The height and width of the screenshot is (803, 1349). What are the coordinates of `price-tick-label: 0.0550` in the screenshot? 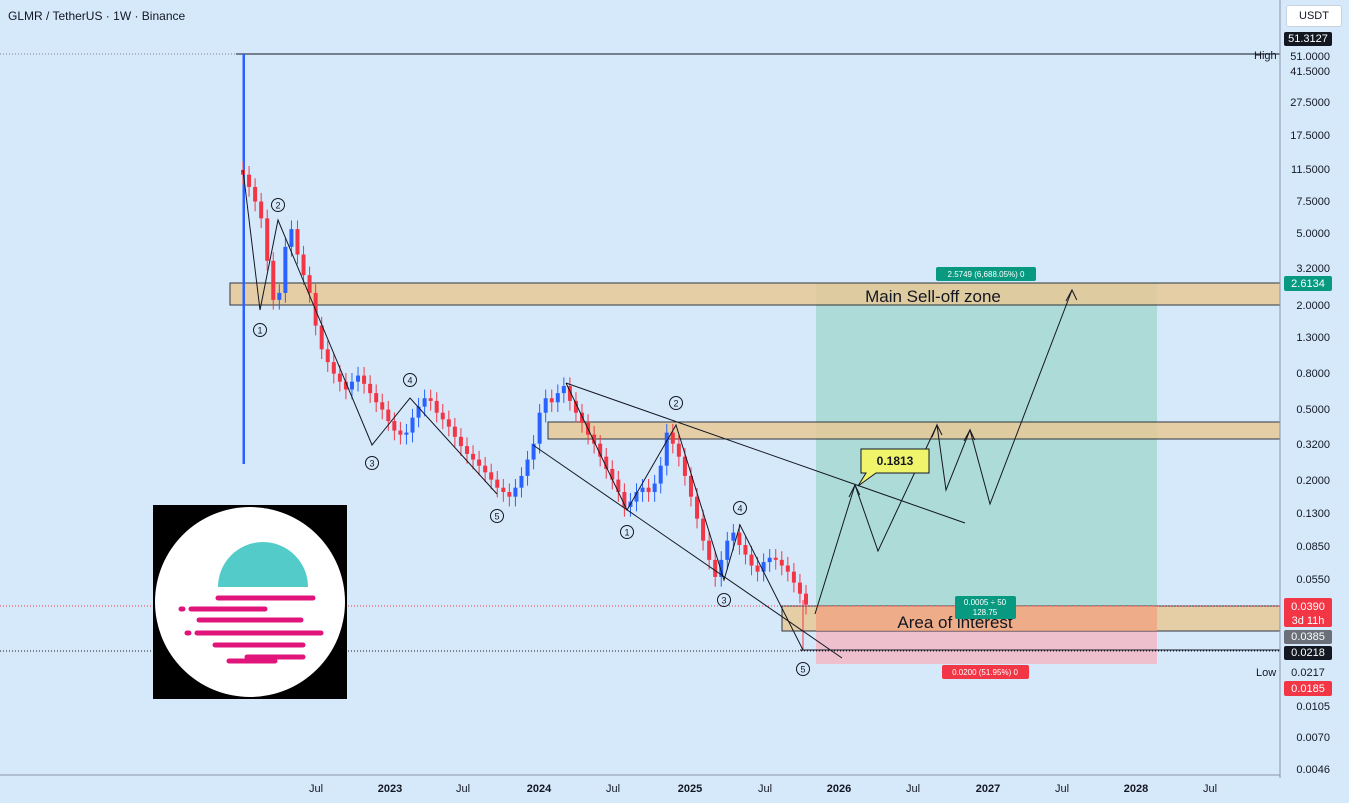 It's located at (1313, 580).